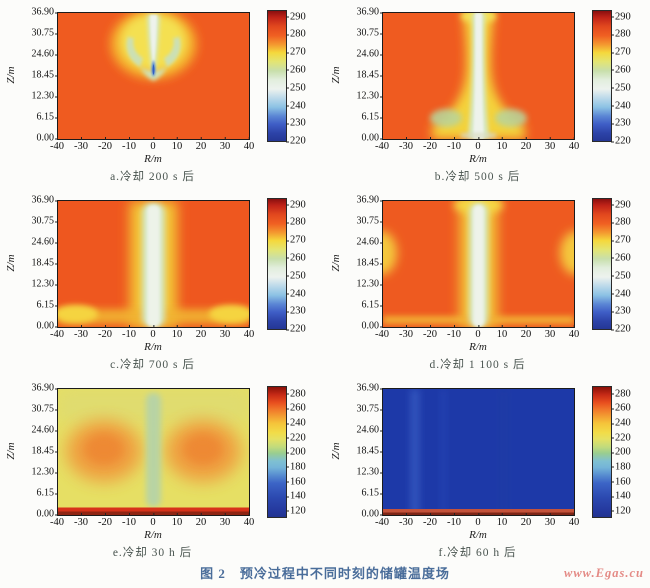  Describe the element at coordinates (152, 553) in the screenshot. I see `panel-caption: e.冷却 30 h 后` at that location.